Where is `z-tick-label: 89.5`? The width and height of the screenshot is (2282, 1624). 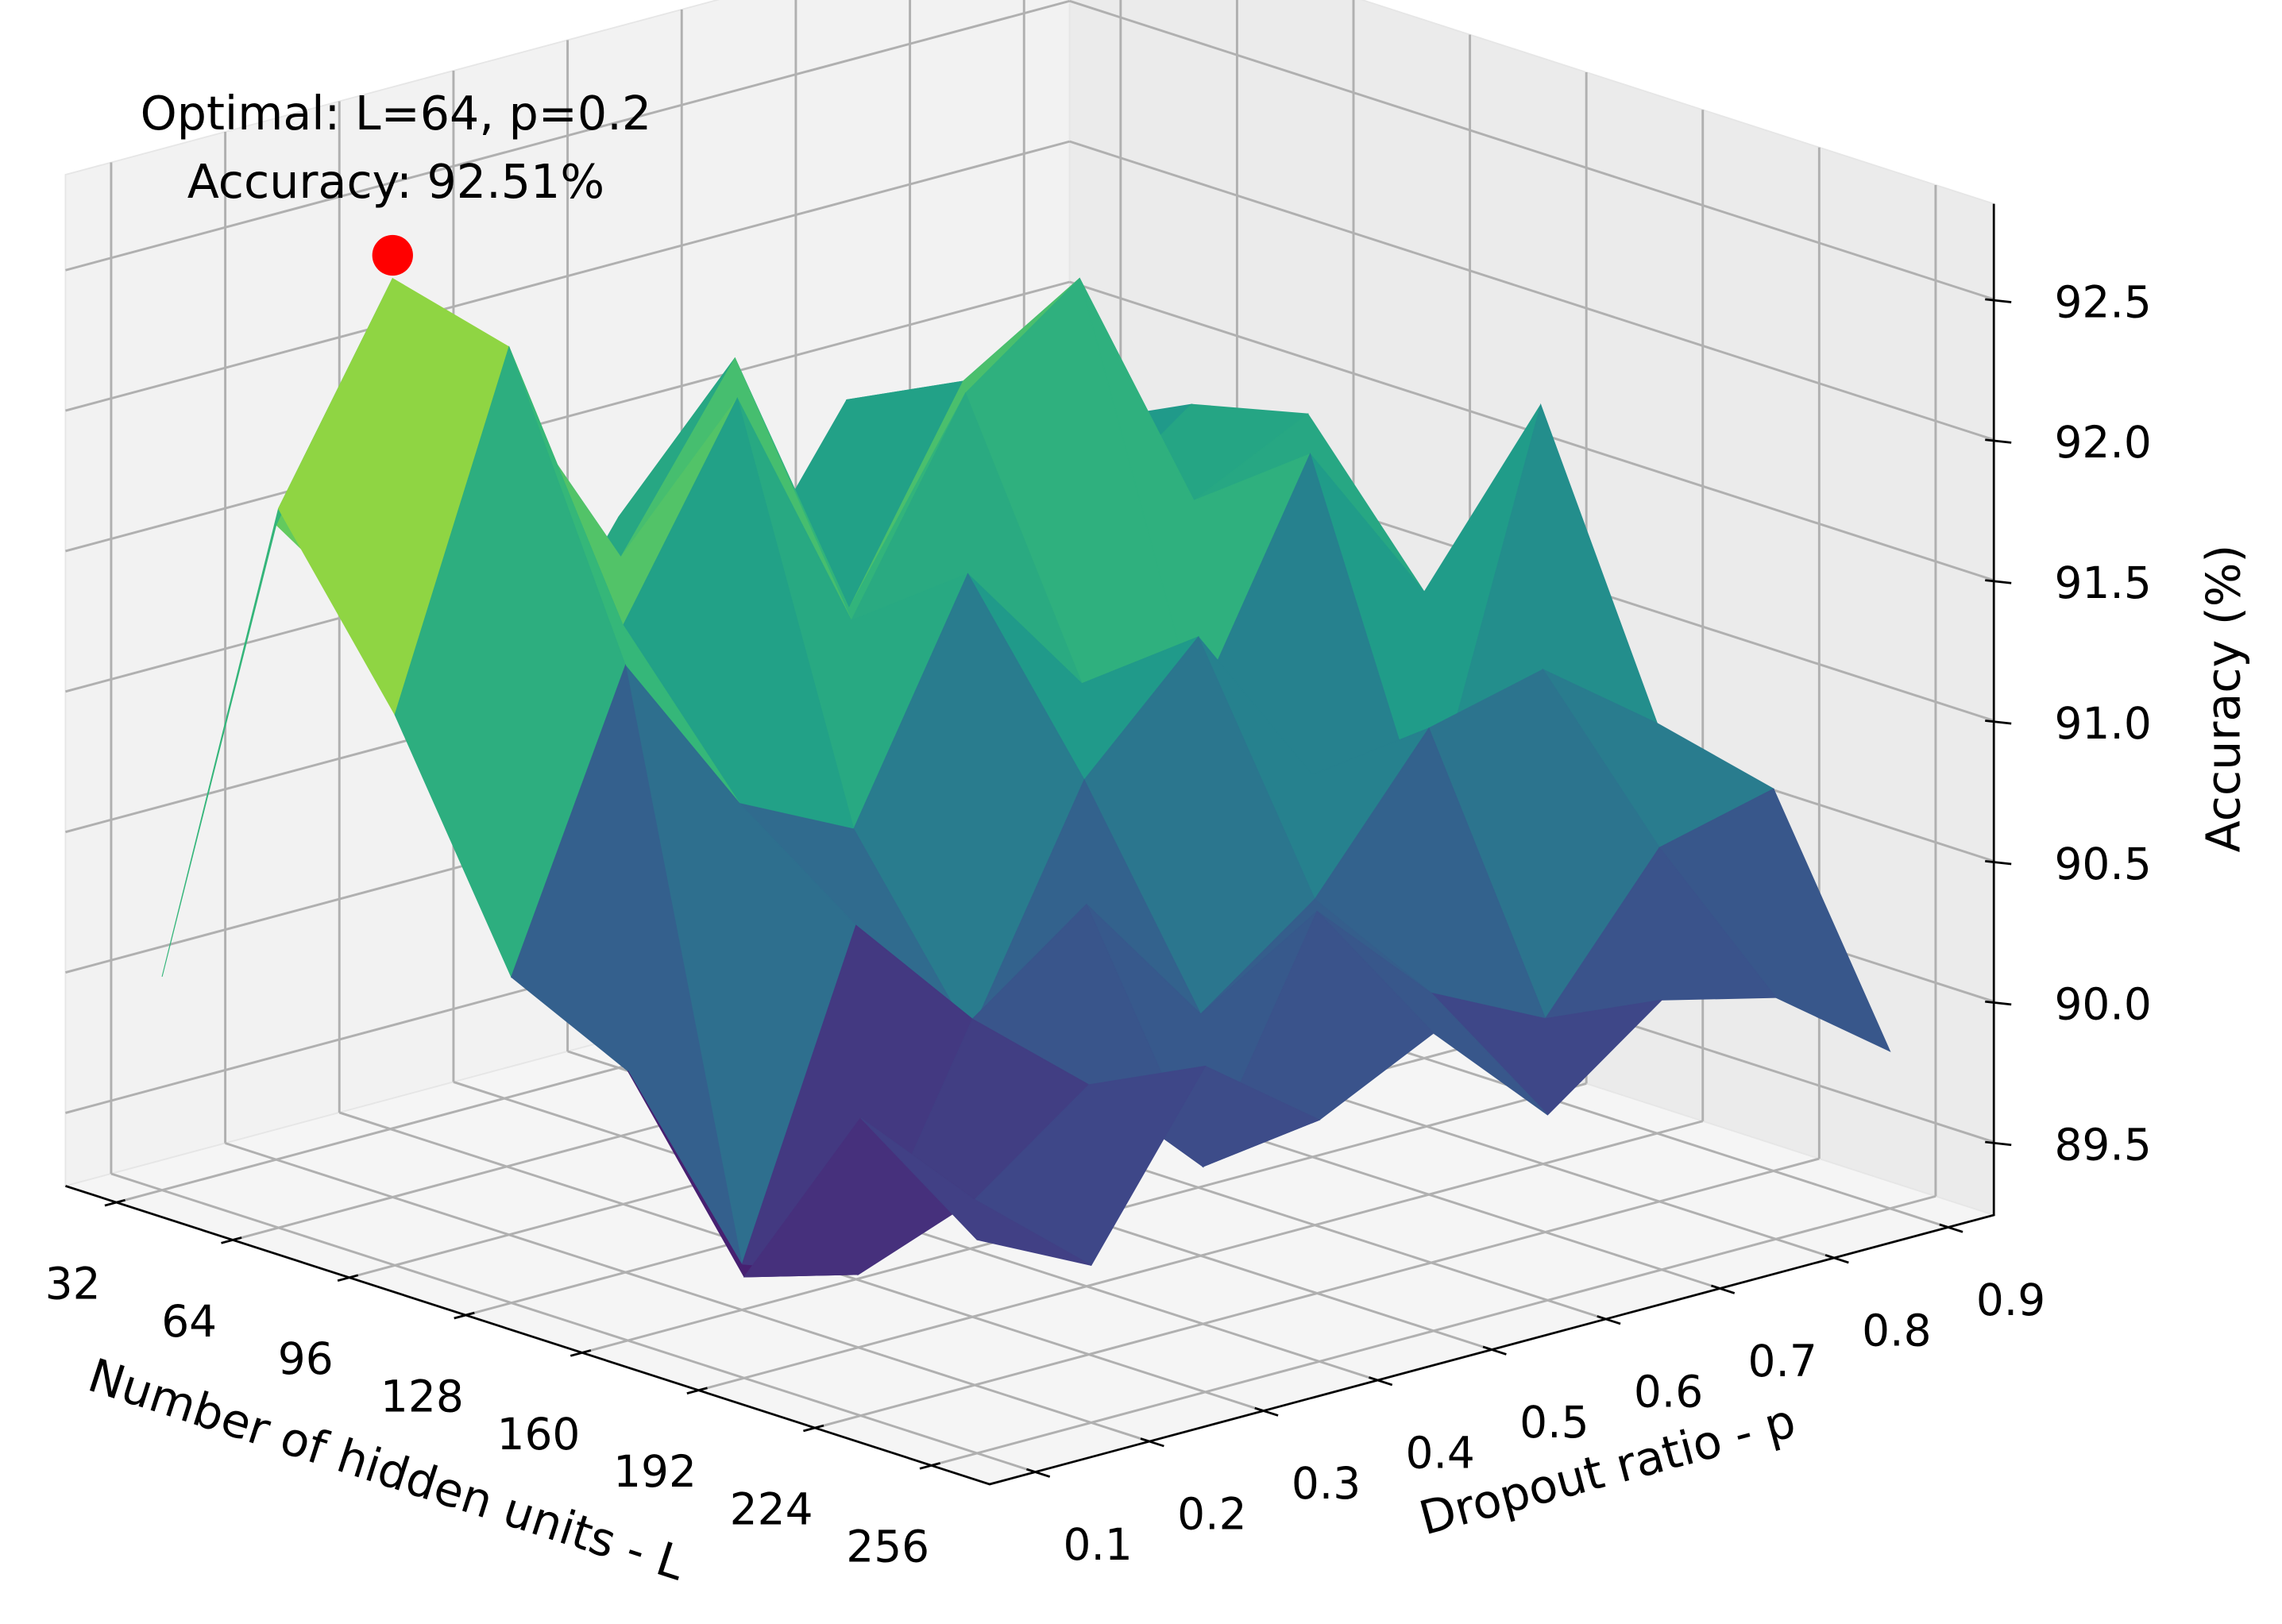 z-tick-label: 89.5 is located at coordinates (2102, 1145).